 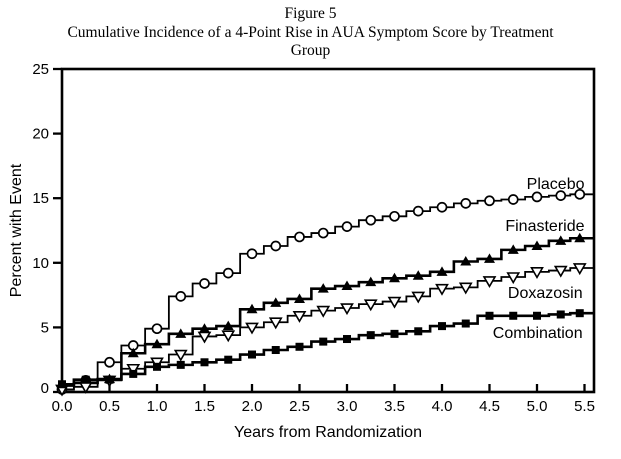 What do you see at coordinates (157, 406) in the screenshot?
I see `x-tick-label: 1.0` at bounding box center [157, 406].